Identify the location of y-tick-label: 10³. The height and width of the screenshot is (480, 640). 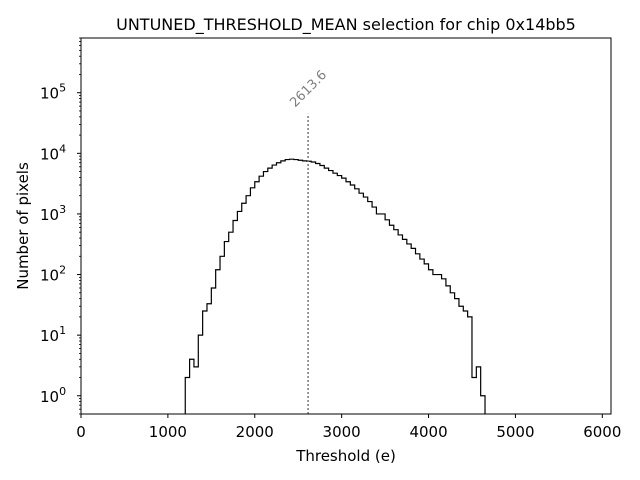
(53, 213).